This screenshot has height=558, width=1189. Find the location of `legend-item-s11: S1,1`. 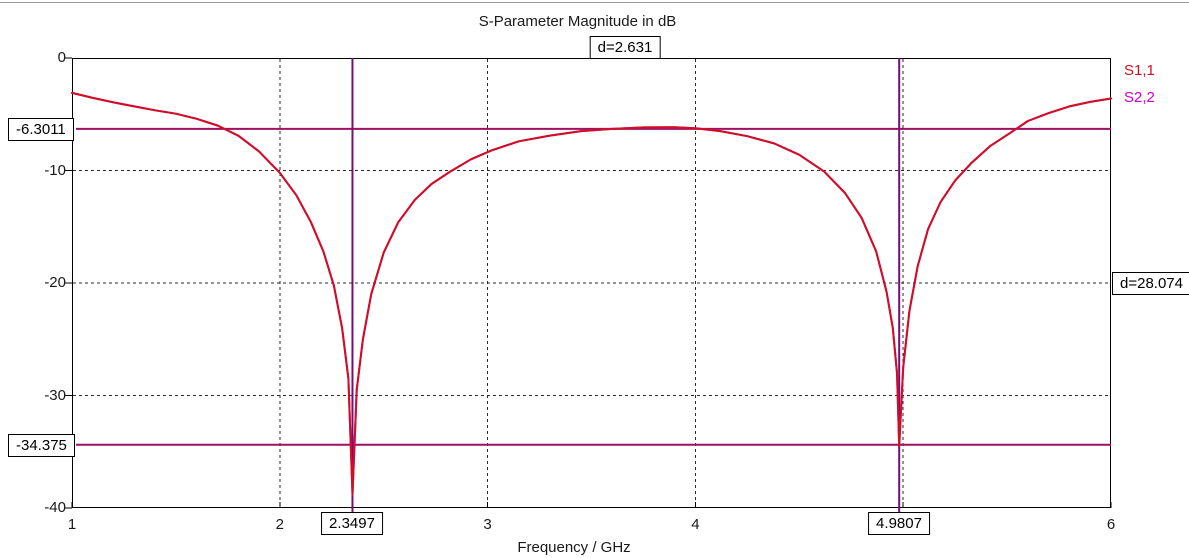

legend-item-s11: S1,1 is located at coordinates (1139, 70).